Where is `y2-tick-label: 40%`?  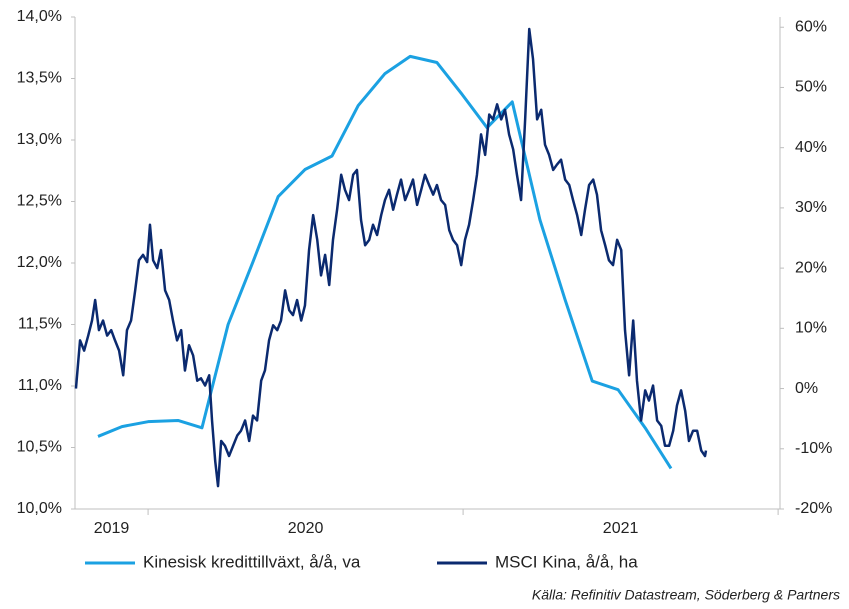
y2-tick-label: 40% is located at coordinates (811, 147).